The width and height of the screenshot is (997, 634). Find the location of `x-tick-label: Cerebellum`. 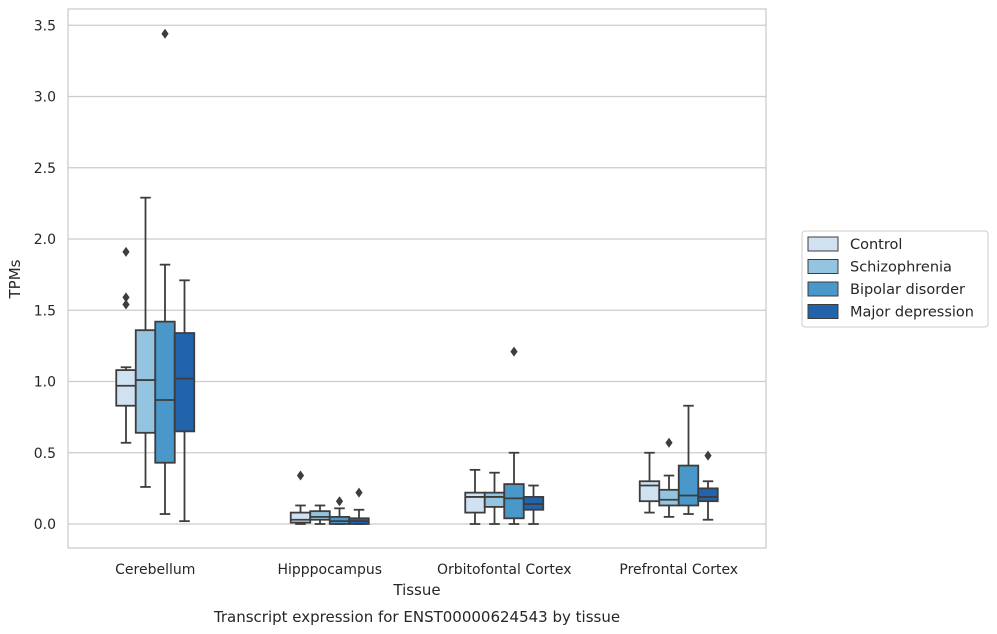

x-tick-label: Cerebellum is located at coordinates (155, 570).